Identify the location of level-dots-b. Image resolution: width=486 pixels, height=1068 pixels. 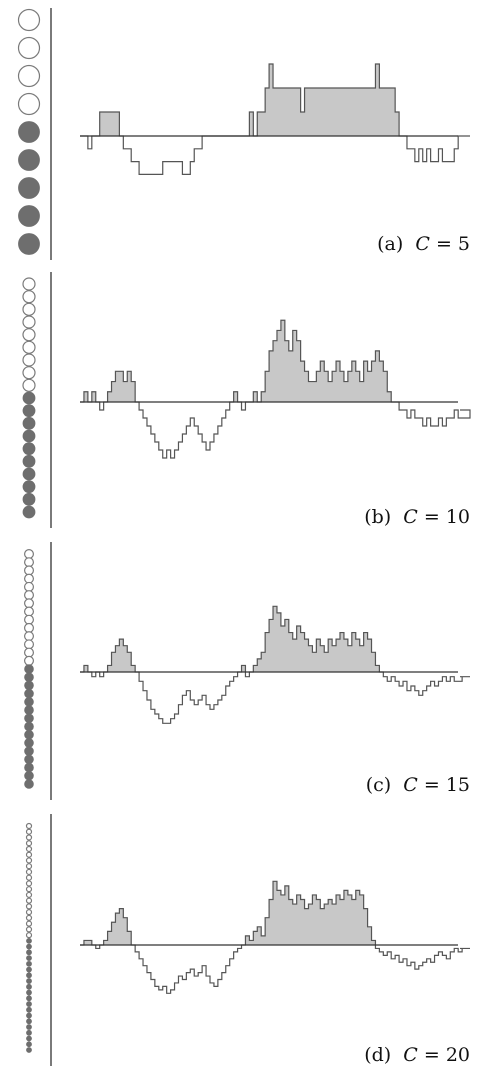
(29, 398).